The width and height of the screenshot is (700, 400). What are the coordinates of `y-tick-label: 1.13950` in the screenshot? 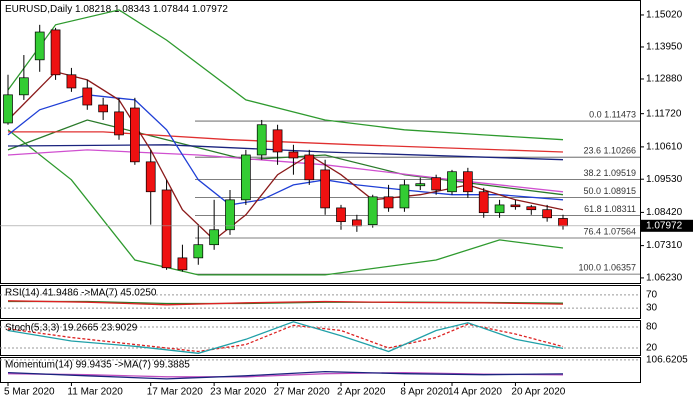 It's located at (664, 47).